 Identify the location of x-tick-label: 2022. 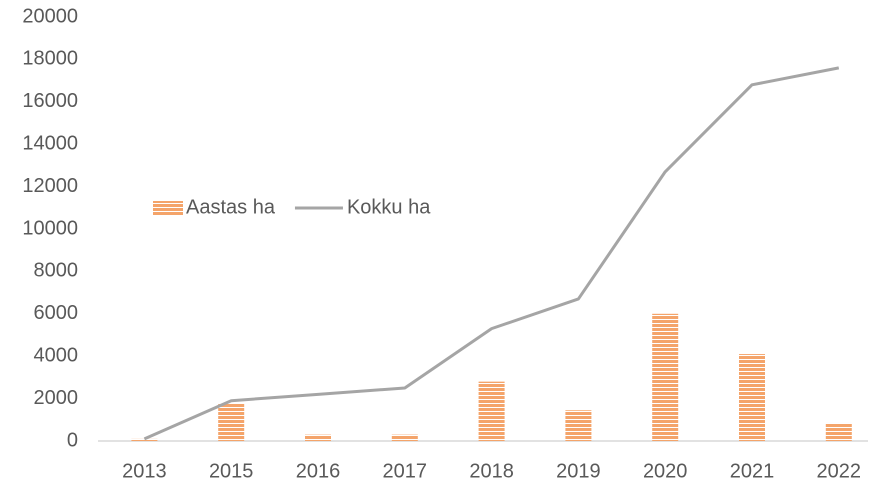
(839, 471).